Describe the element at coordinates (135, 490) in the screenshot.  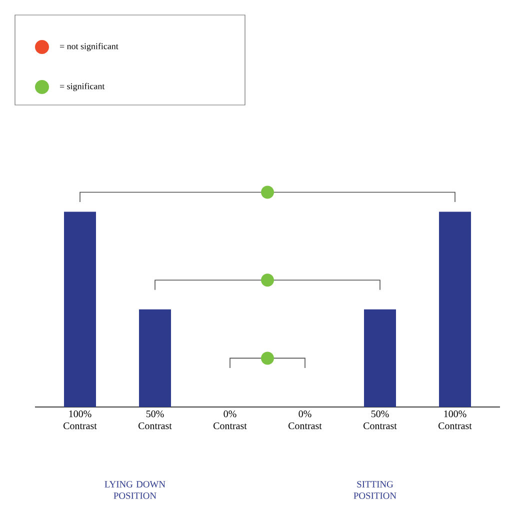
I see `text: LYING DOWN POSITION` at that location.